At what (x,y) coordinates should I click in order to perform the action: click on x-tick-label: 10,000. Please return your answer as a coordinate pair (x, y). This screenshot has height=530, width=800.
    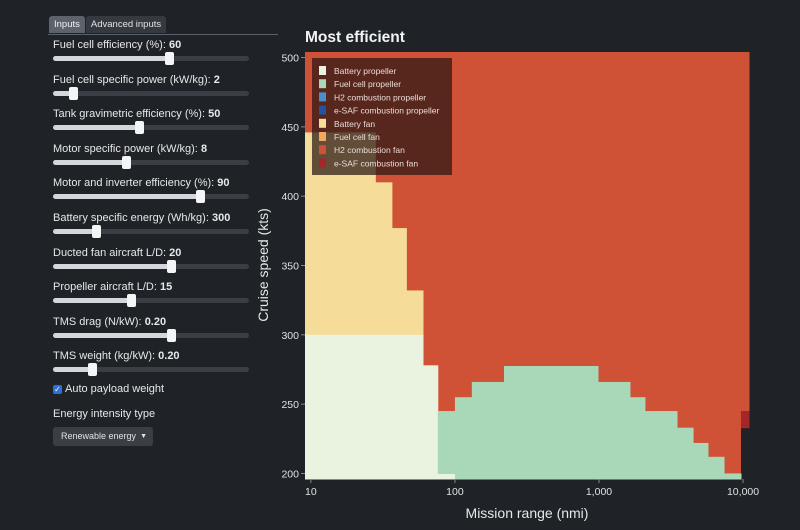
    Looking at the image, I should click on (743, 492).